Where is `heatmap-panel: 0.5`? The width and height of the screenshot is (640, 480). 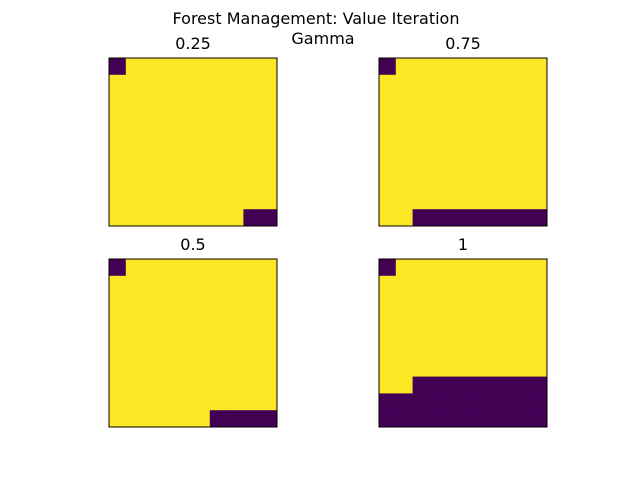 heatmap-panel: 0.5 is located at coordinates (193, 331).